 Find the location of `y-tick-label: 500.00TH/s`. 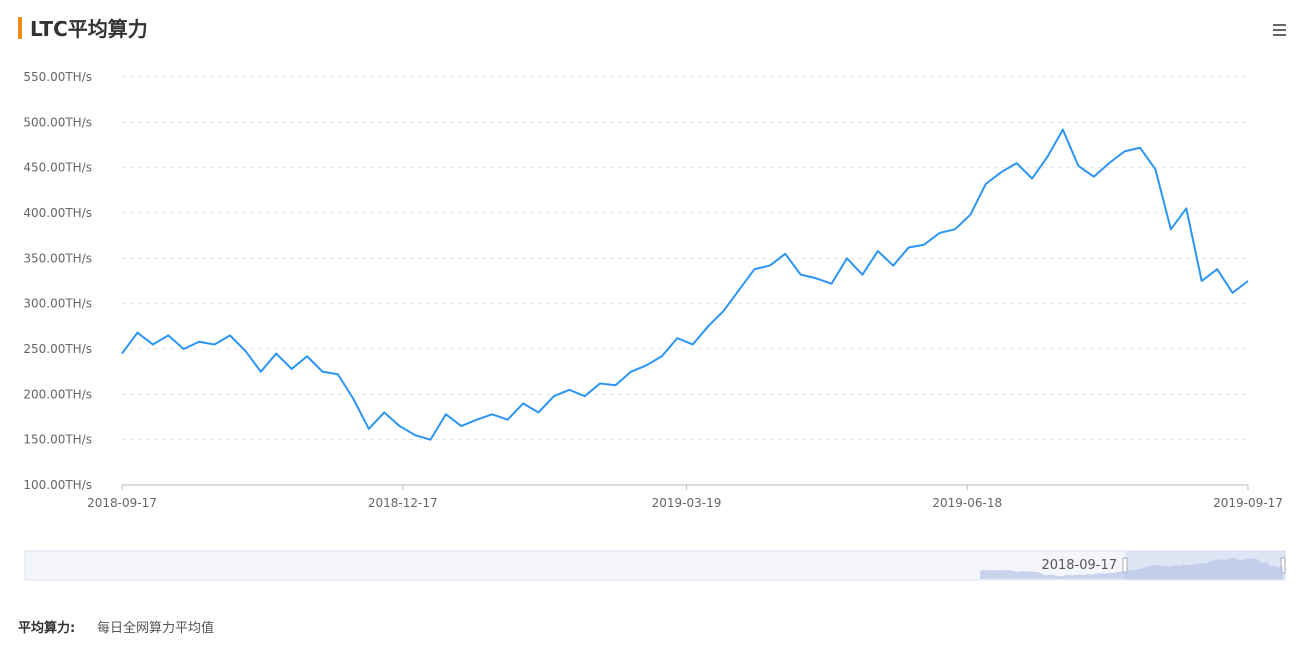

y-tick-label: 500.00TH/s is located at coordinates (57, 122).